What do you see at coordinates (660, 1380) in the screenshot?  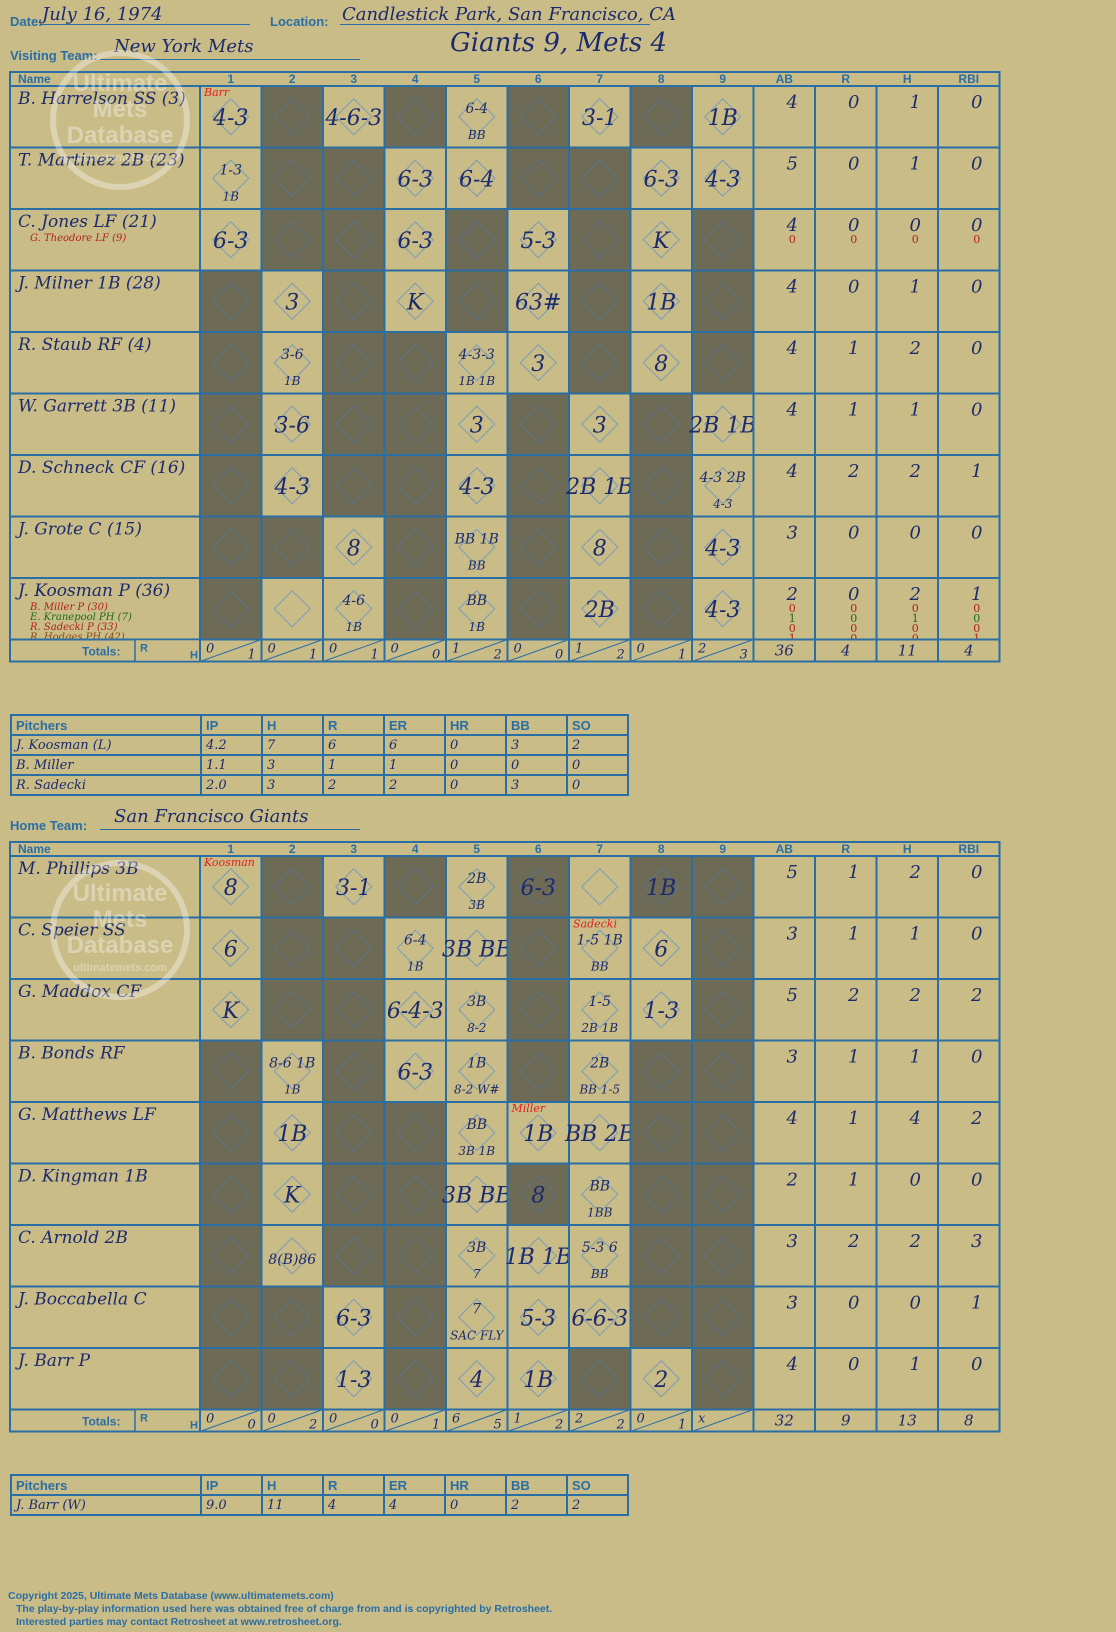 I see `play-notation: 2` at bounding box center [660, 1380].